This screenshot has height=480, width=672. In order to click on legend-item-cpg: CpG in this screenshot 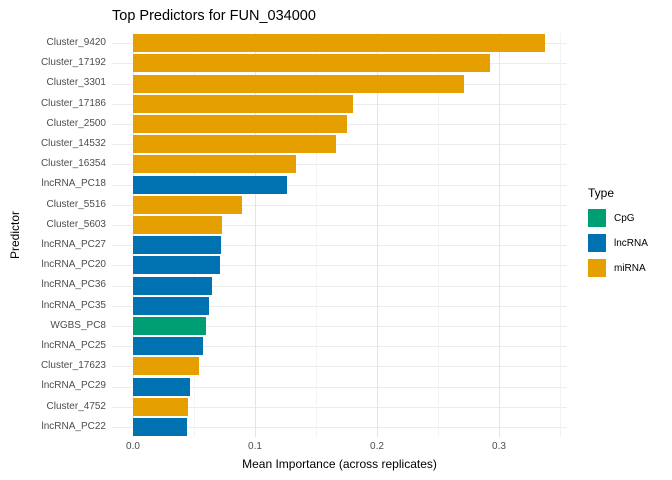, I will do `click(618, 218)`.